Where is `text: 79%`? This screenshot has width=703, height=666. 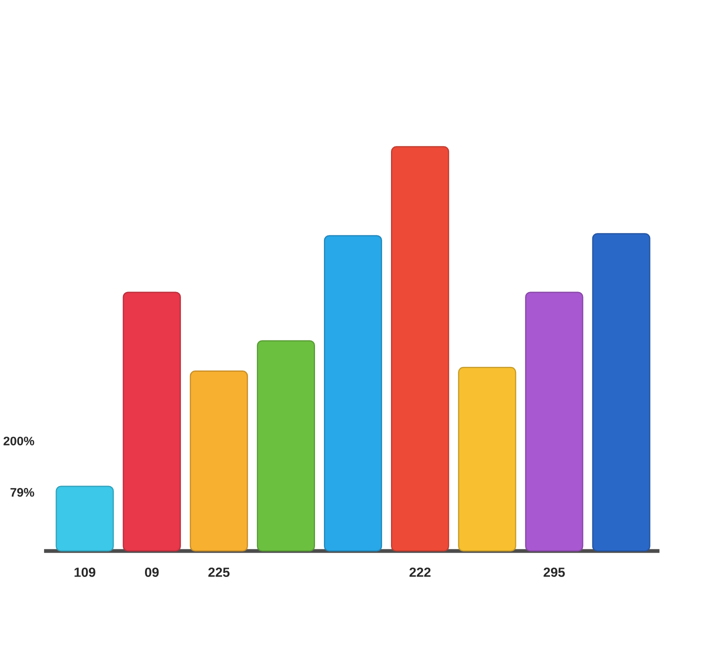 text: 79% is located at coordinates (22, 492).